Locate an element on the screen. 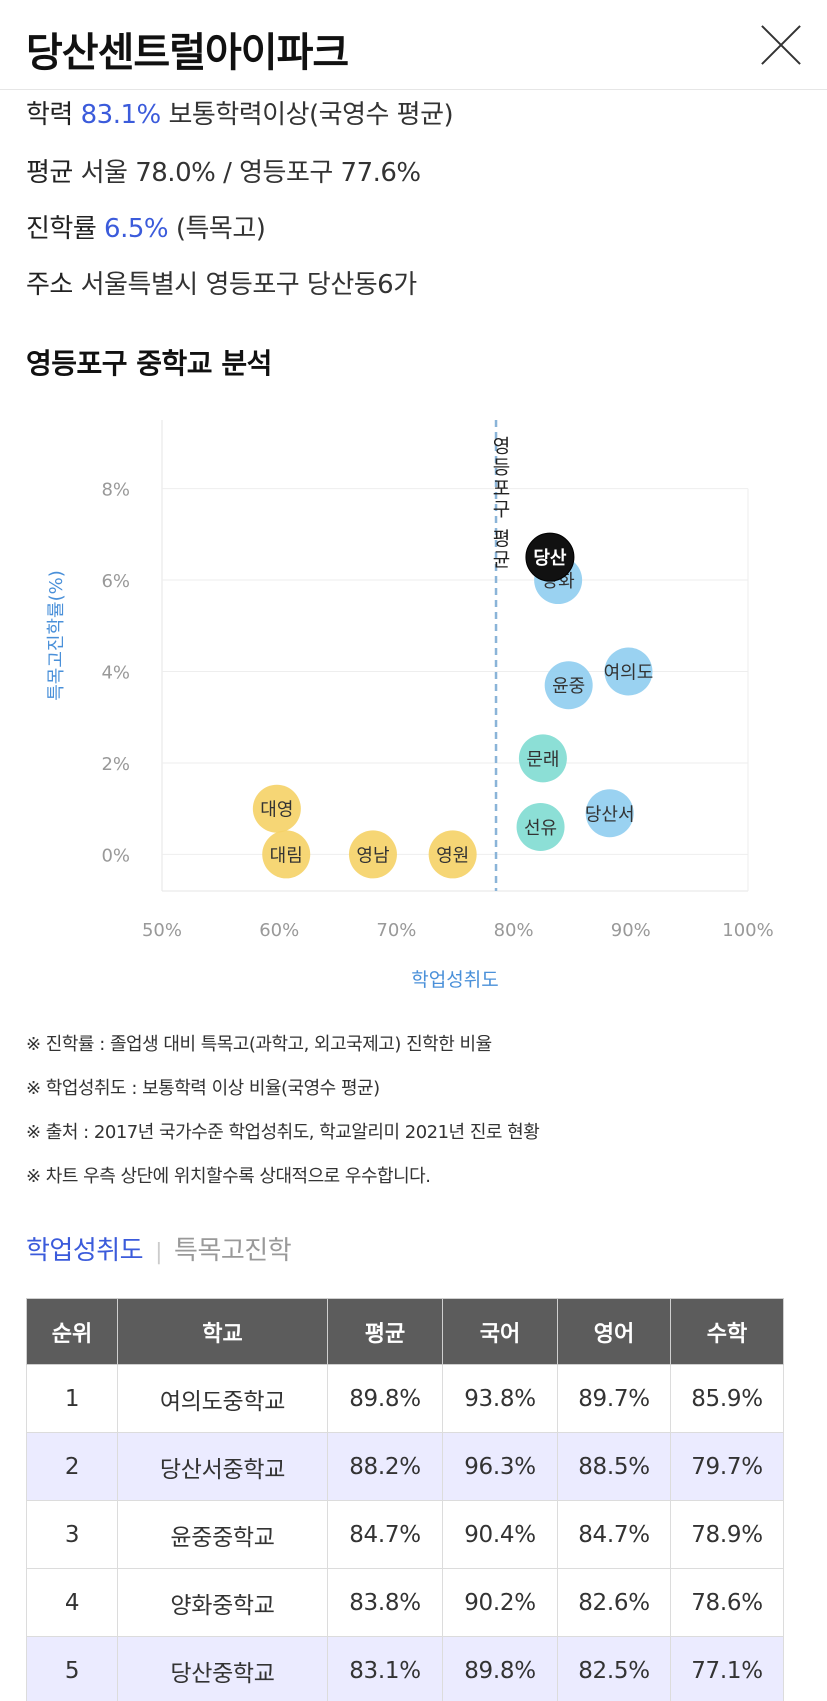  info-label: 진학률 is located at coordinates (61, 229).